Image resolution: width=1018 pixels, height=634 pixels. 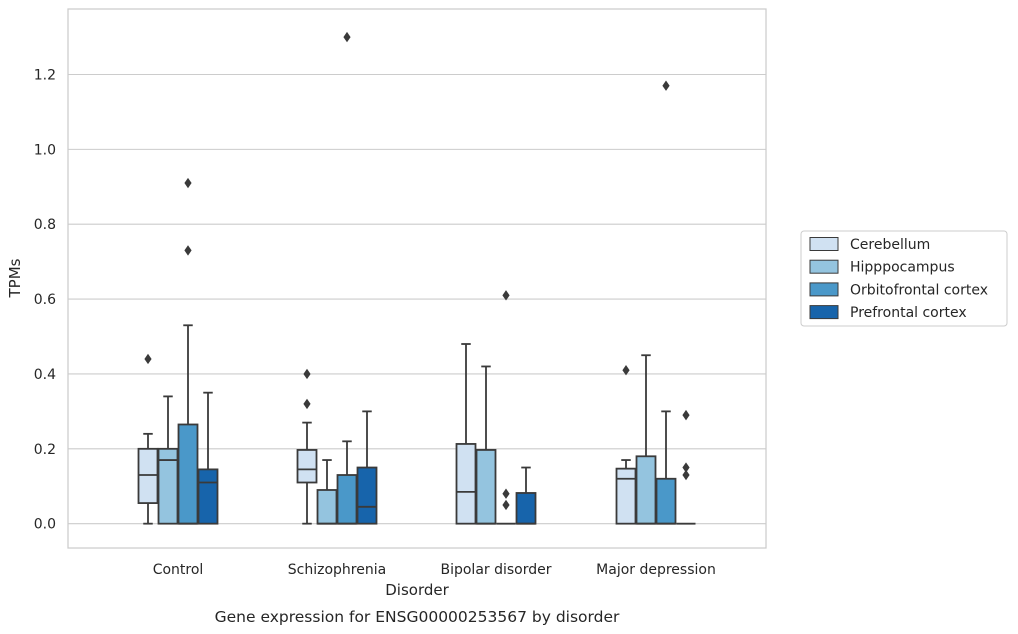 I want to click on legend-label: Prefrontal cortex, so click(x=908, y=313).